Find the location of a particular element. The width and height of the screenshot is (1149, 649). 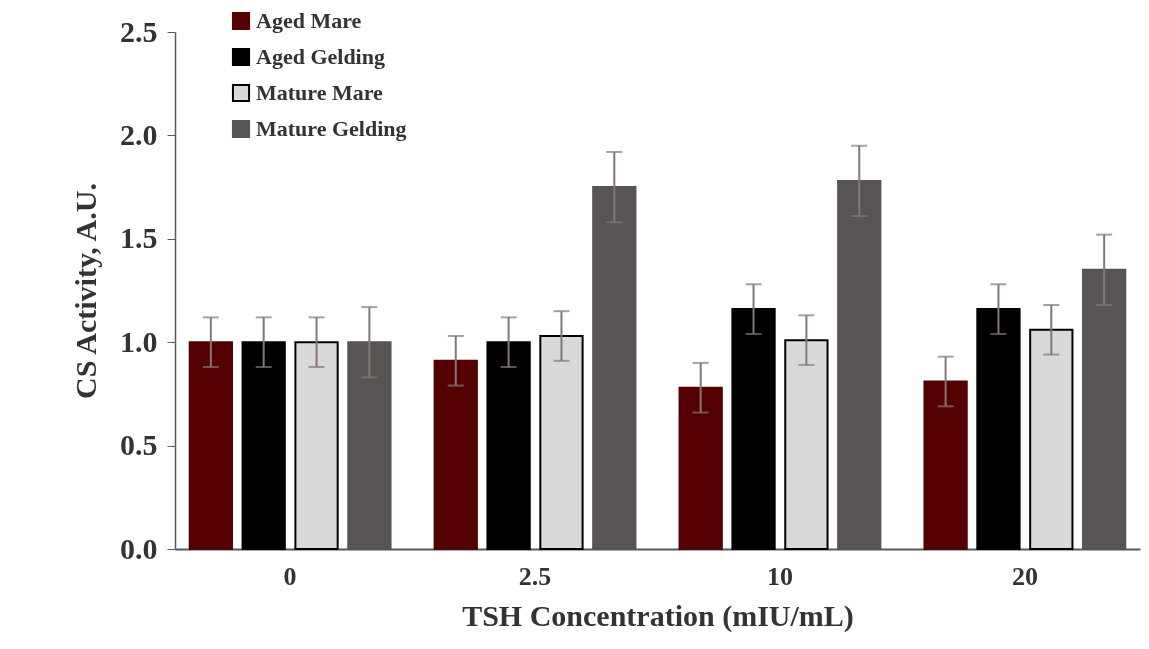

x-tick-label: 10 is located at coordinates (779, 576).